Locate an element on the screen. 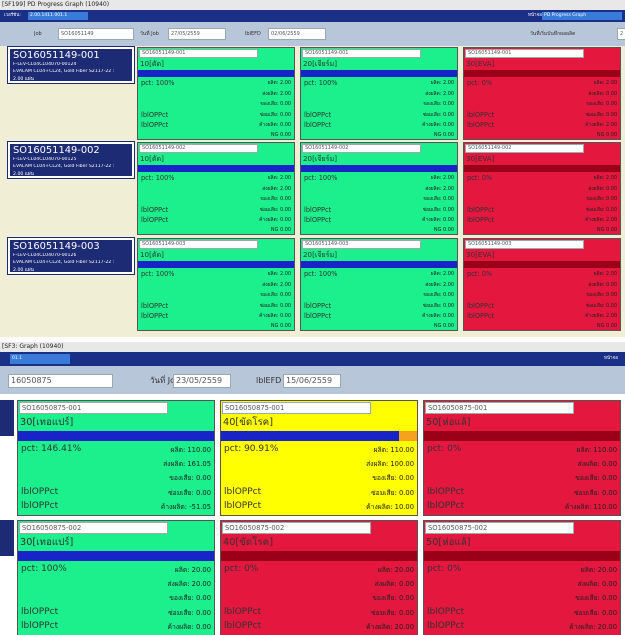 This screenshot has width=625, height=635. filter-input: 23/05/2559 is located at coordinates (202, 381).